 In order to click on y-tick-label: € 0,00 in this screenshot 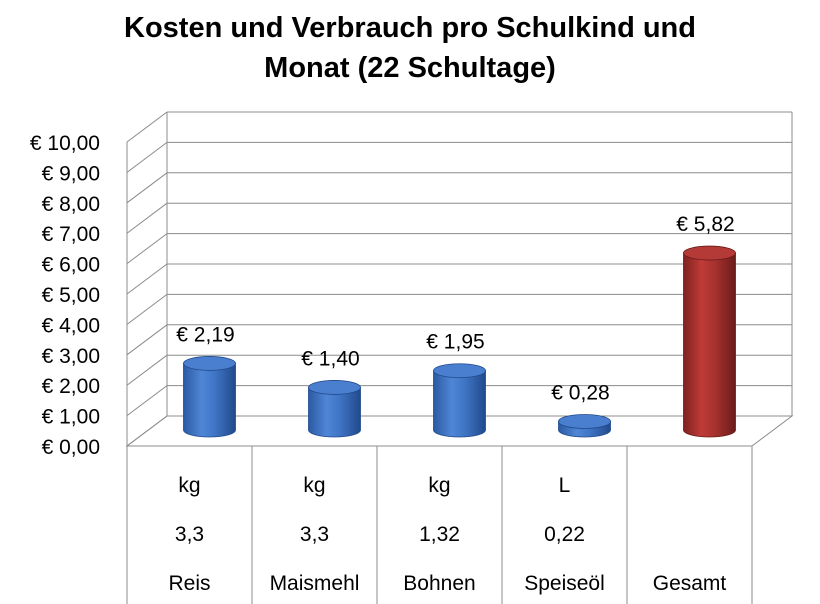, I will do `click(71, 447)`.